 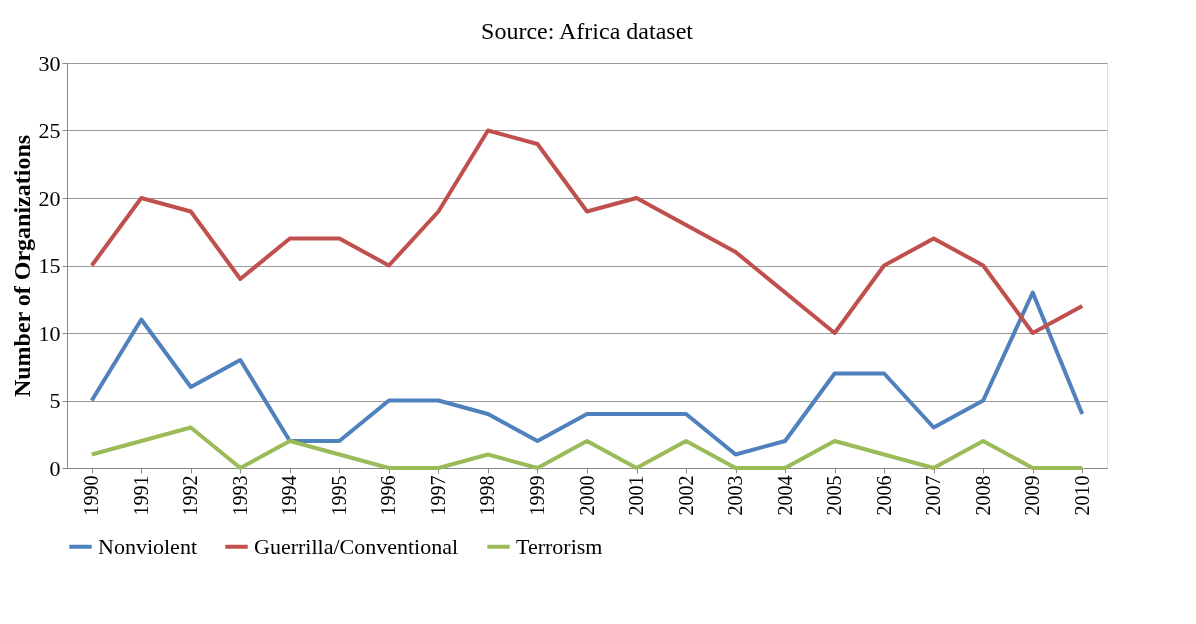 What do you see at coordinates (55, 400) in the screenshot?
I see `y-tick-label: 5` at bounding box center [55, 400].